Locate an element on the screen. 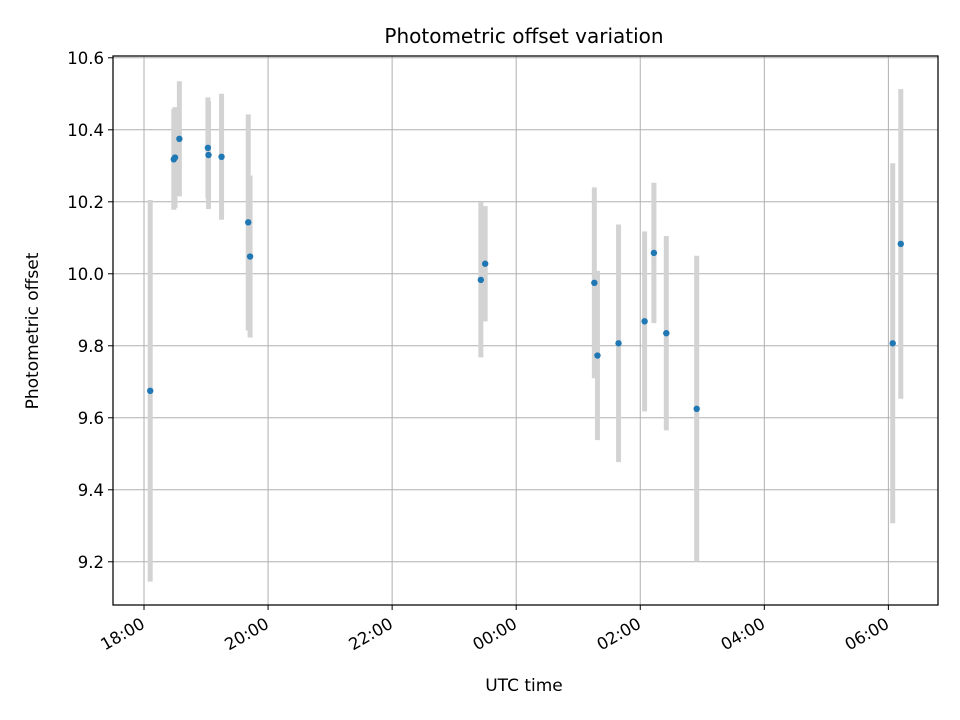 The height and width of the screenshot is (720, 960). y-tick-label: 9.8 is located at coordinates (91, 346).